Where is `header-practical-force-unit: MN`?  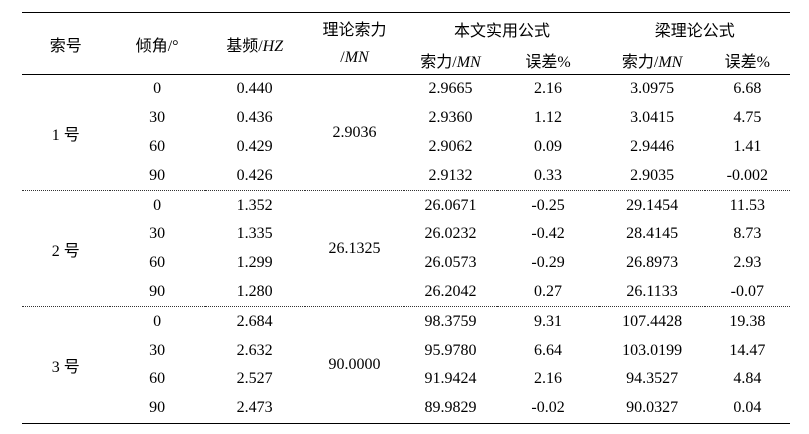 header-practical-force-unit: MN is located at coordinates (468, 62).